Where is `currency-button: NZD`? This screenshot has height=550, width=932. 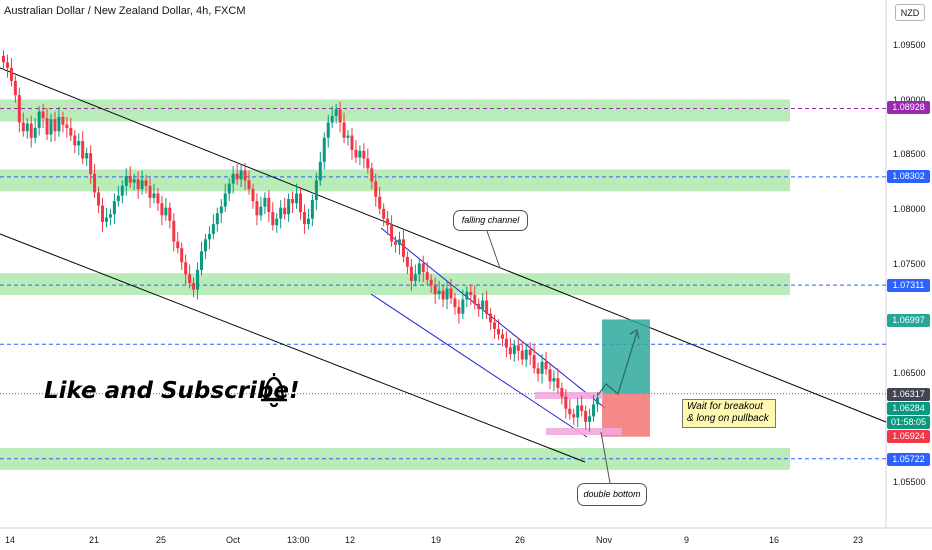
currency-button: NZD is located at coordinates (910, 12).